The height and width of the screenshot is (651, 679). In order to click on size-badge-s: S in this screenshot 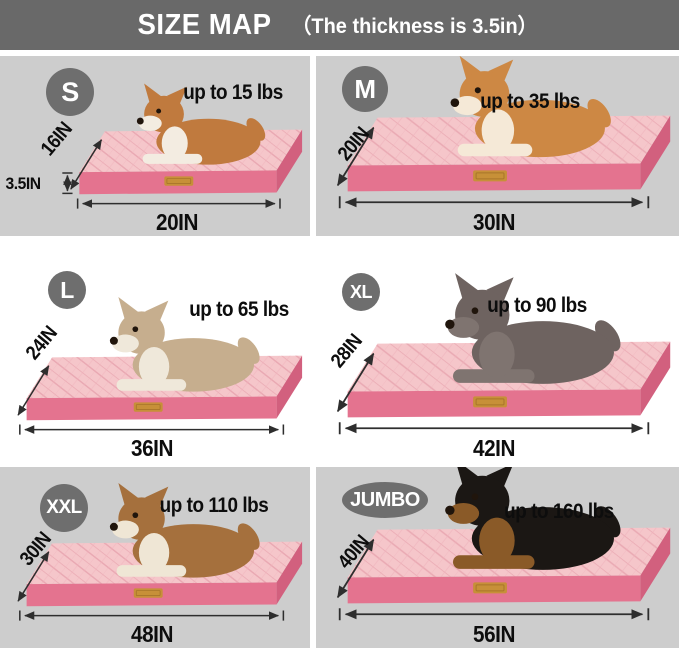, I will do `click(70, 92)`.